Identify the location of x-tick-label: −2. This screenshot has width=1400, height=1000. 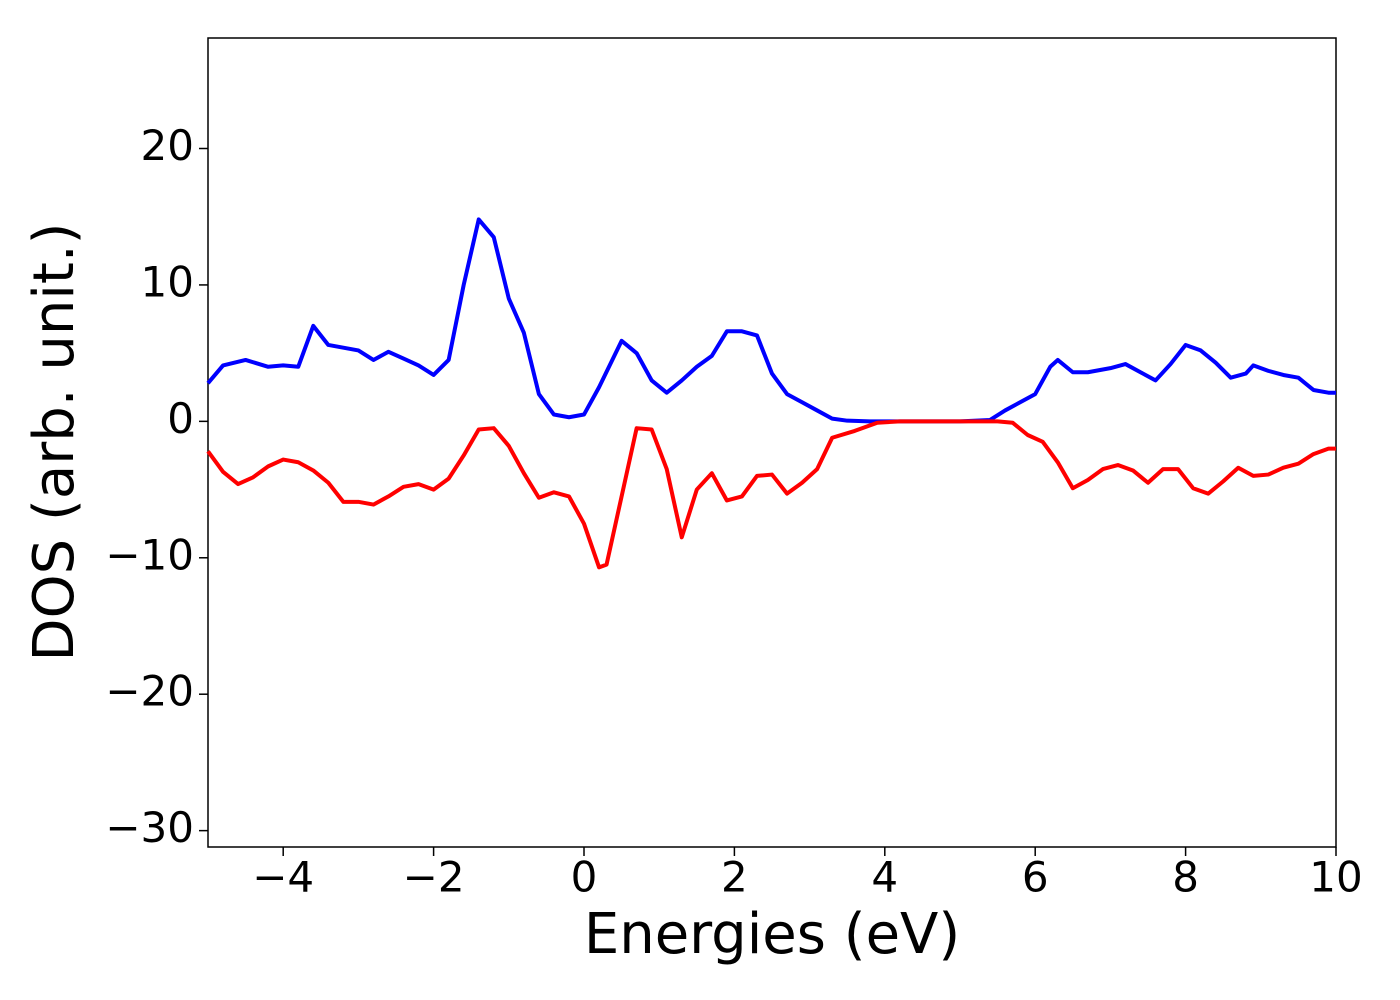
(434, 877).